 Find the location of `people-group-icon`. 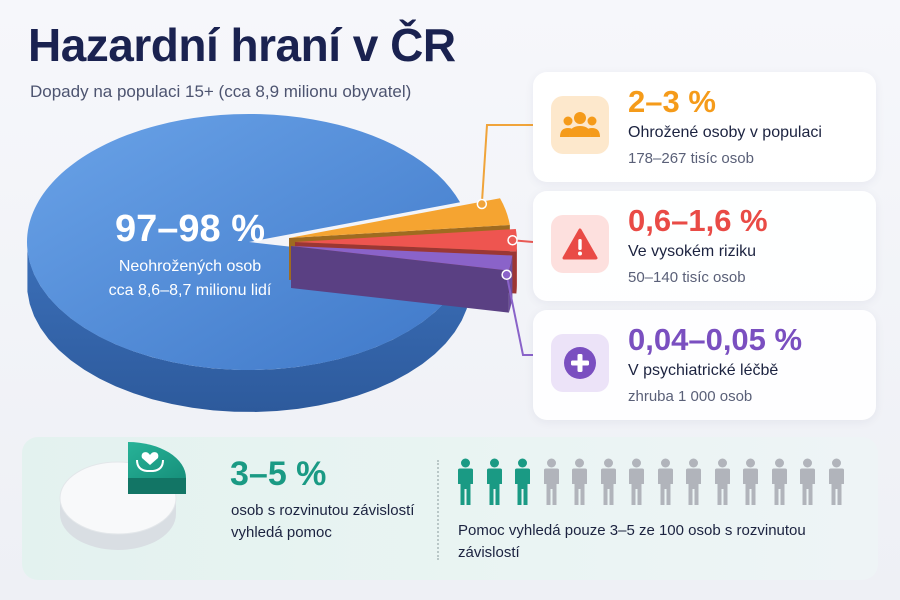

people-group-icon is located at coordinates (580, 125).